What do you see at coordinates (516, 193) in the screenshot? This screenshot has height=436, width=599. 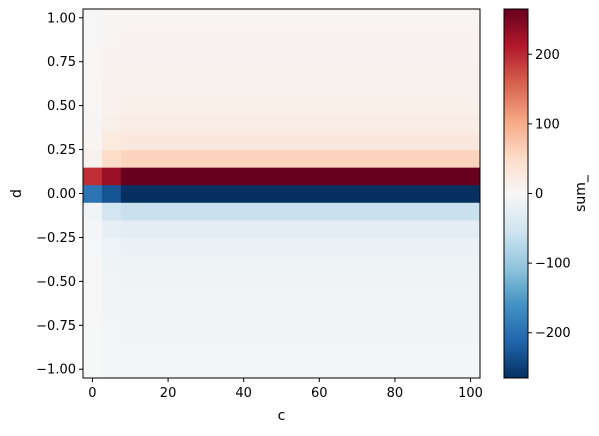 I see `colorbar` at bounding box center [516, 193].